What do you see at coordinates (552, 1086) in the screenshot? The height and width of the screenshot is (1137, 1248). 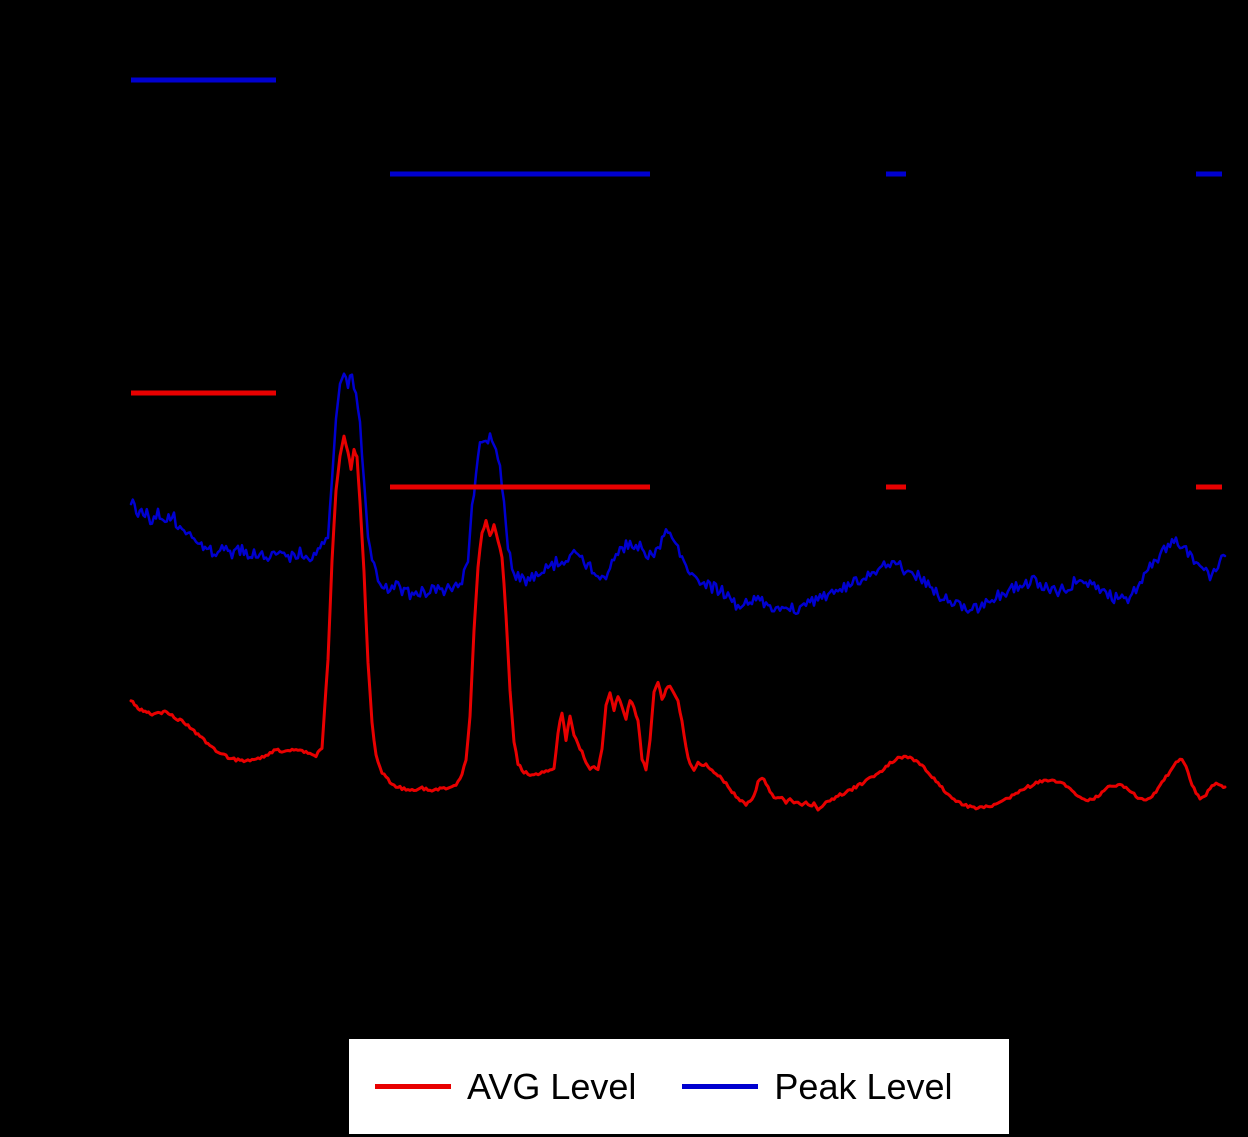 I see `legend-label-avg-level: AVG Level` at bounding box center [552, 1086].